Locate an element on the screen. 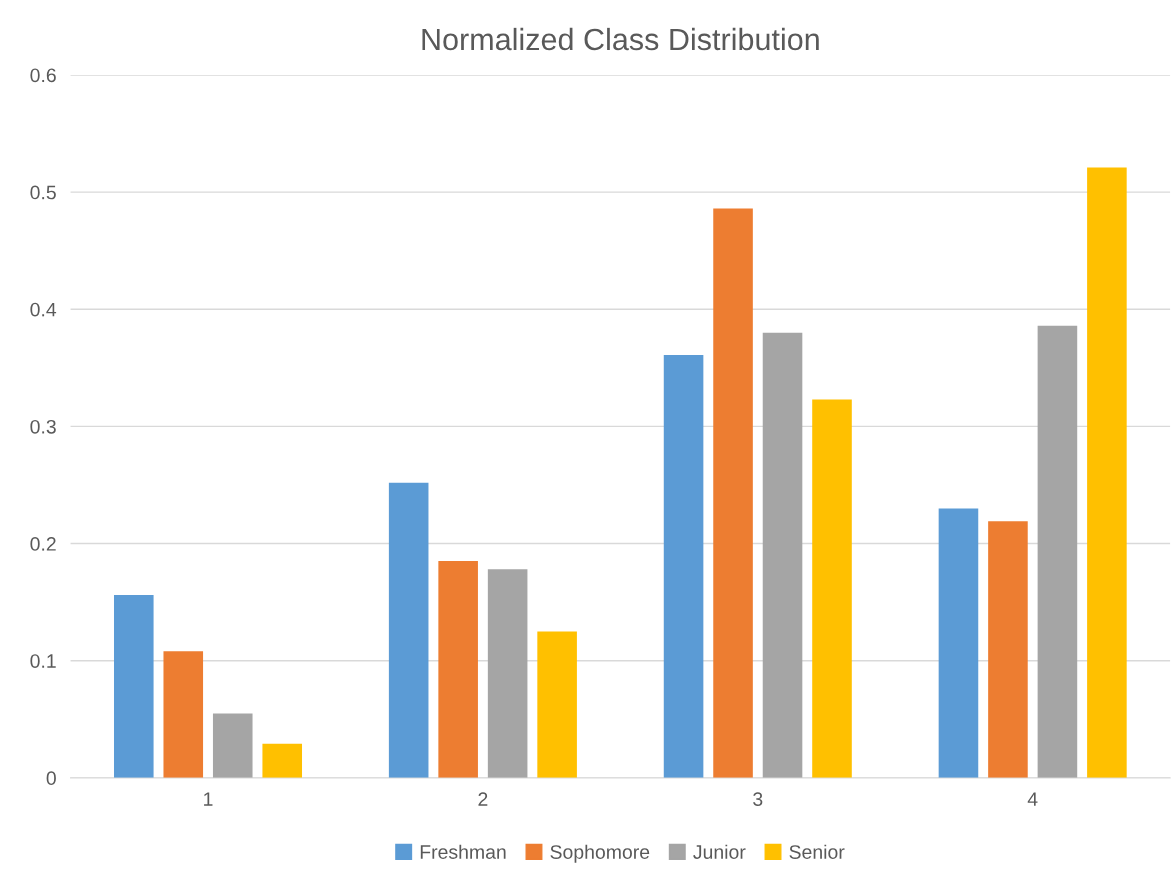 The height and width of the screenshot is (872, 1176). y-tick-label: 0 is located at coordinates (51, 778).